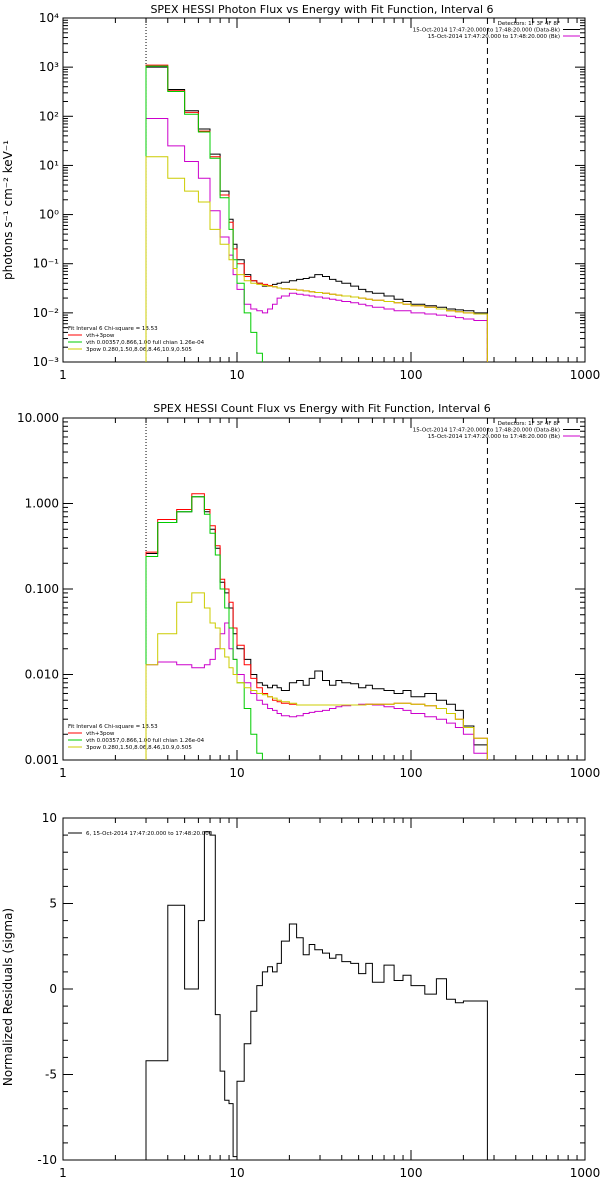 This screenshot has width=600, height=1200. I want to click on resid-ylabel: Normalized Residuals (sigma), so click(8, 997).